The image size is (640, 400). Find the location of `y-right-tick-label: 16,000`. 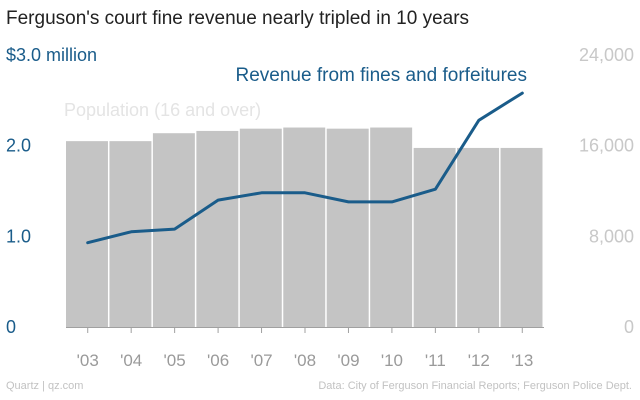

y-right-tick-label: 16,000 is located at coordinates (606, 146).